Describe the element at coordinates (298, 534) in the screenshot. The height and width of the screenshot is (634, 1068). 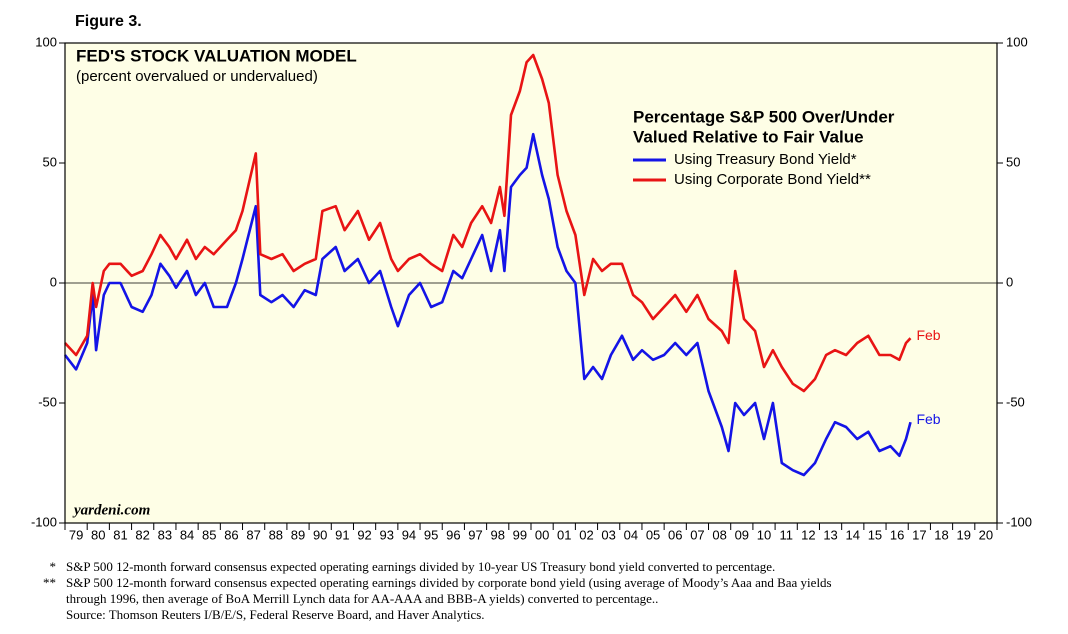
I see `x-tick-label: 89` at that location.